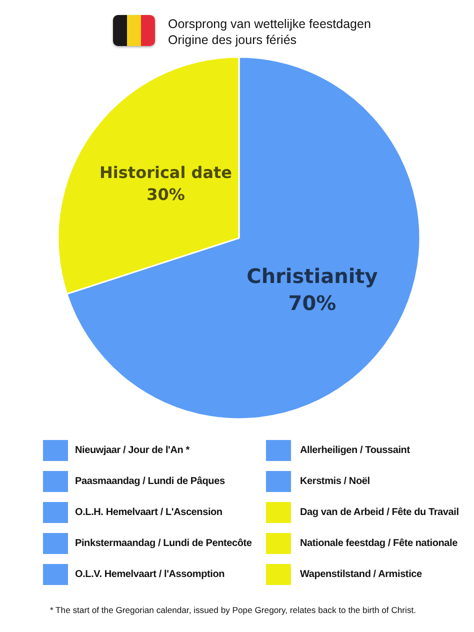 This screenshot has width=474, height=632. What do you see at coordinates (148, 512) in the screenshot?
I see `category-label: O.L.H. Hemelvaart / L'Ascension` at bounding box center [148, 512].